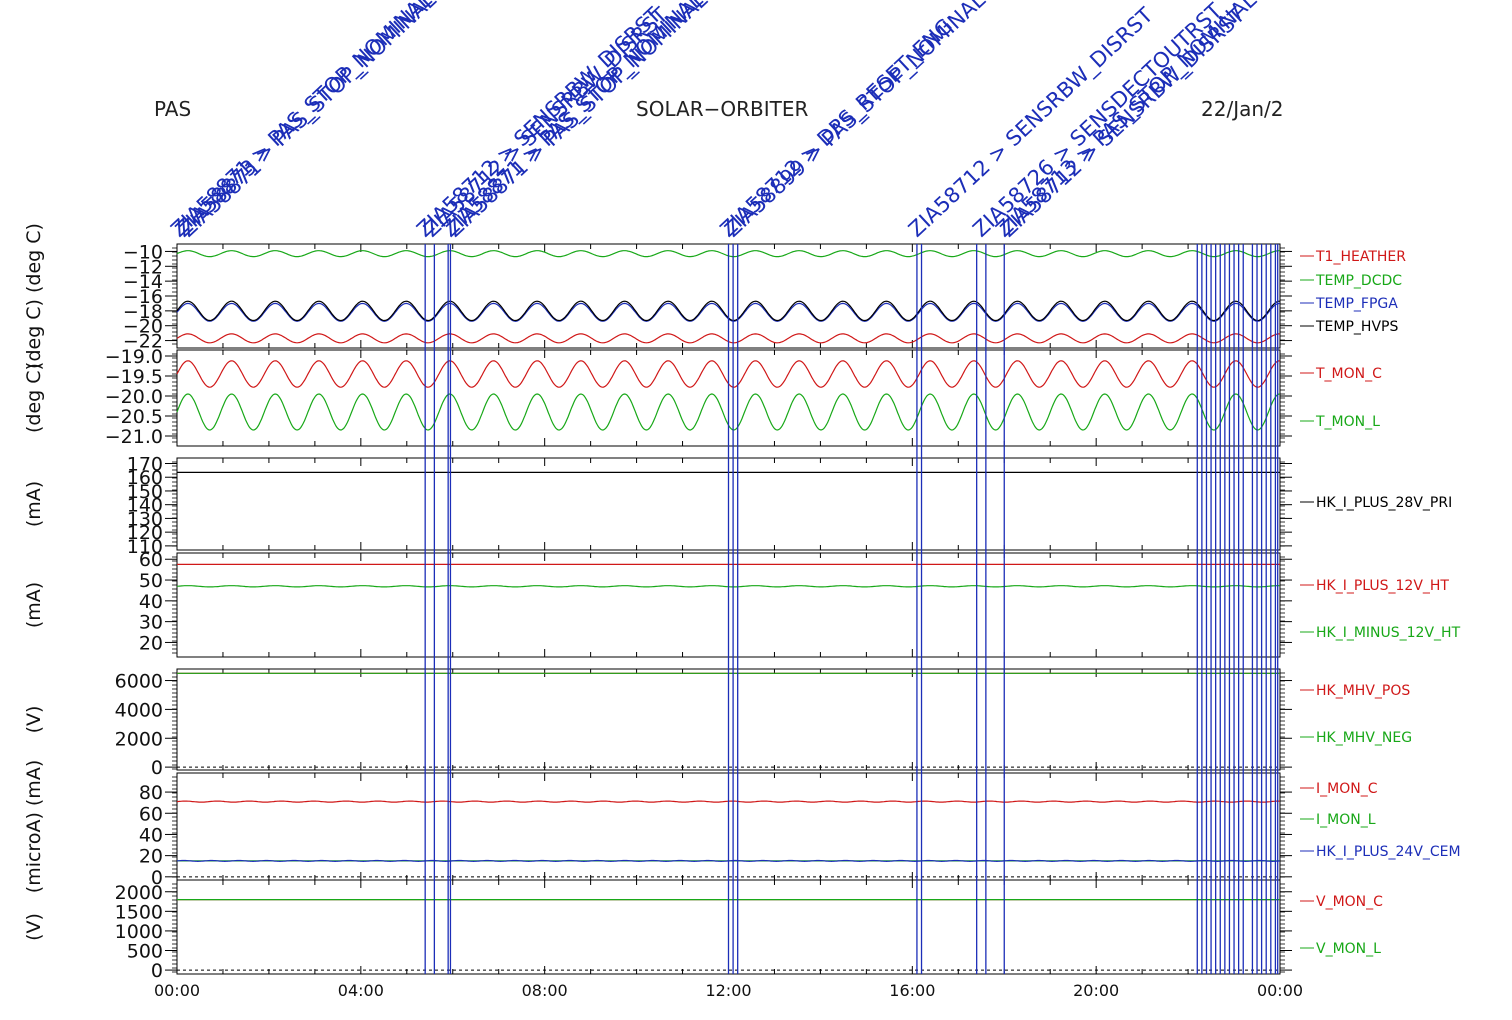  Describe the element at coordinates (34, 296) in the screenshot. I see `y-axis-label: (deg C) (deg C)` at that location.